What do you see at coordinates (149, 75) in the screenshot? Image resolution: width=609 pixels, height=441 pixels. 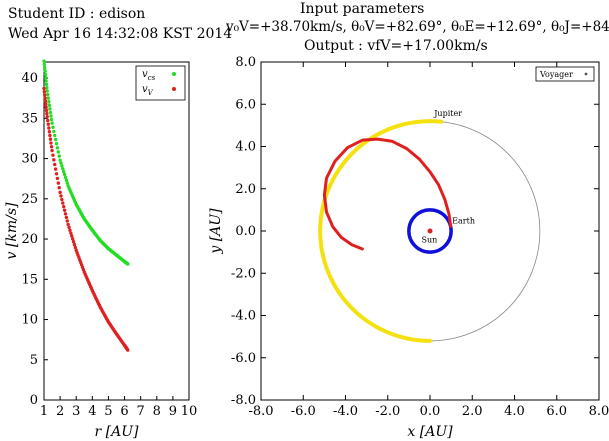 I see `left-legend-label: vcs` at bounding box center [149, 75].